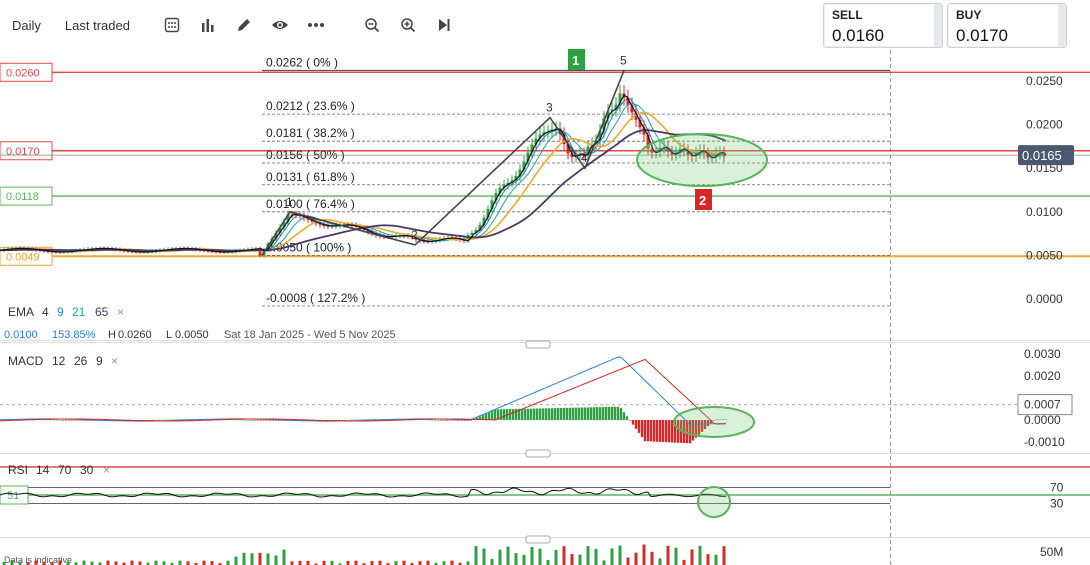 This screenshot has height=565, width=1090. What do you see at coordinates (244, 25) in the screenshot?
I see `pencil-icon` at bounding box center [244, 25].